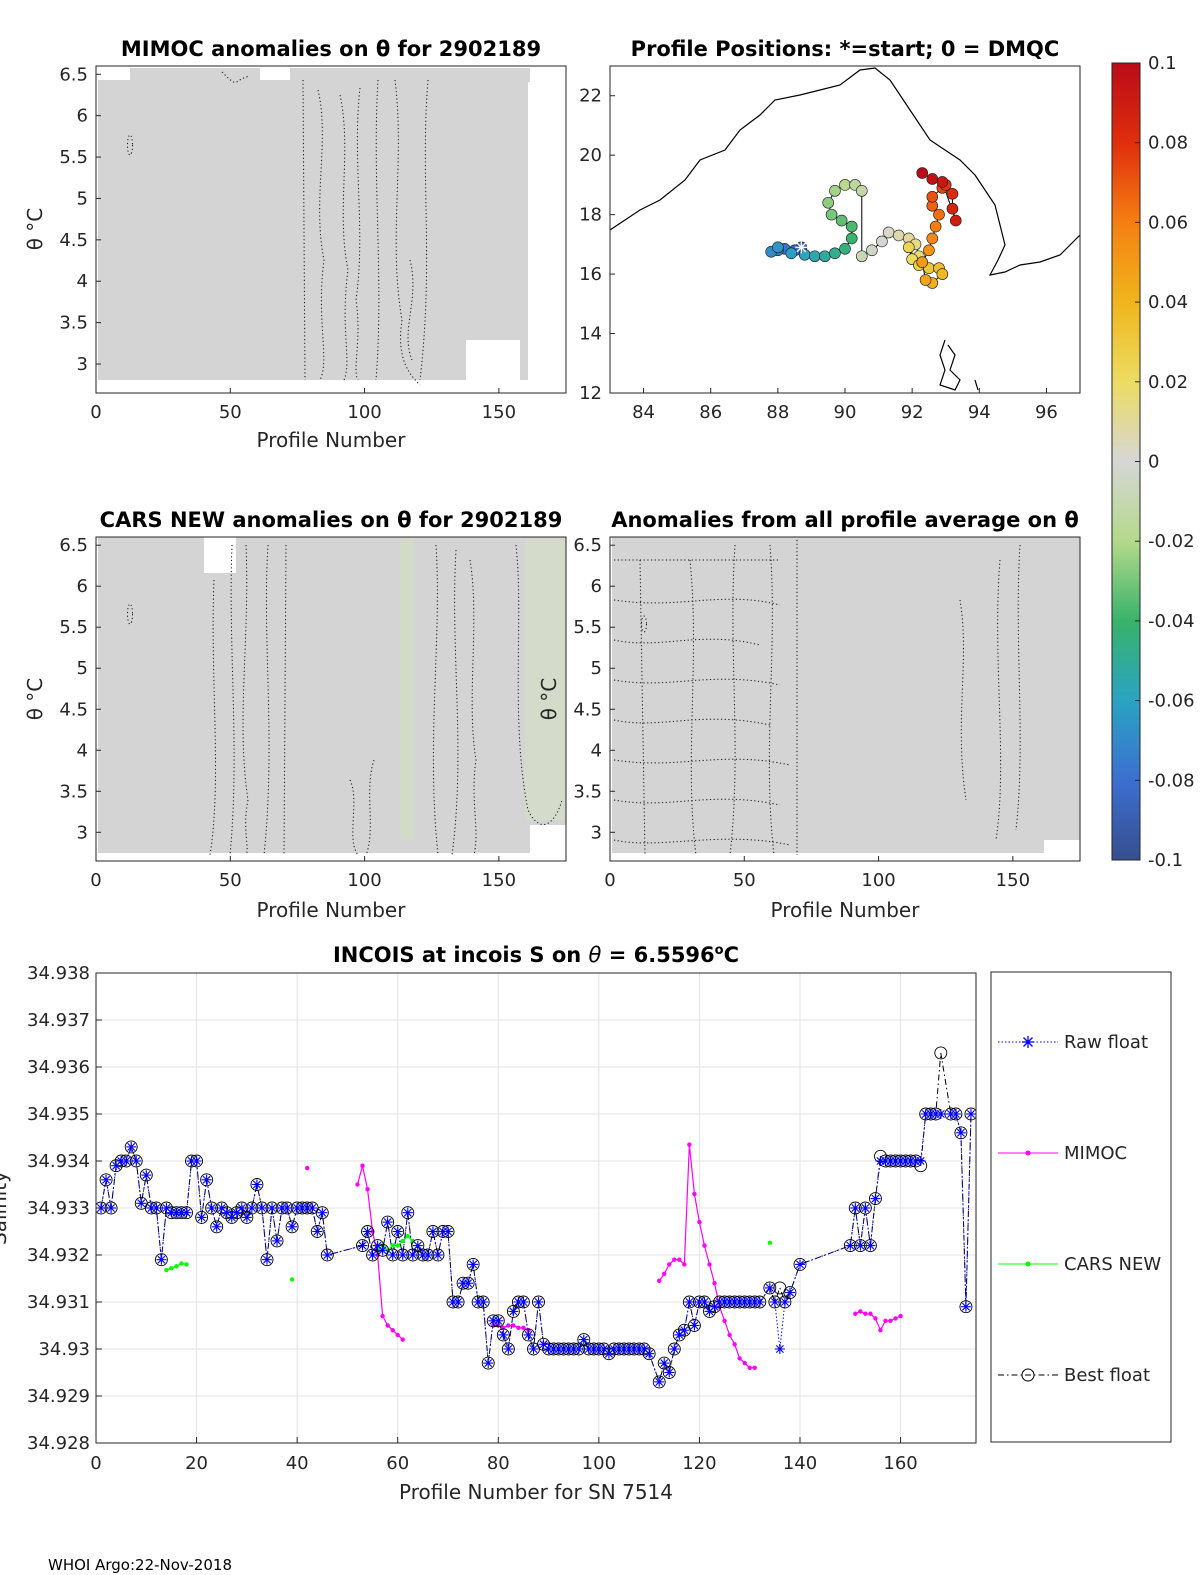  What do you see at coordinates (380, 1253) in the screenshot?
I see `mimoc-line` at bounding box center [380, 1253].